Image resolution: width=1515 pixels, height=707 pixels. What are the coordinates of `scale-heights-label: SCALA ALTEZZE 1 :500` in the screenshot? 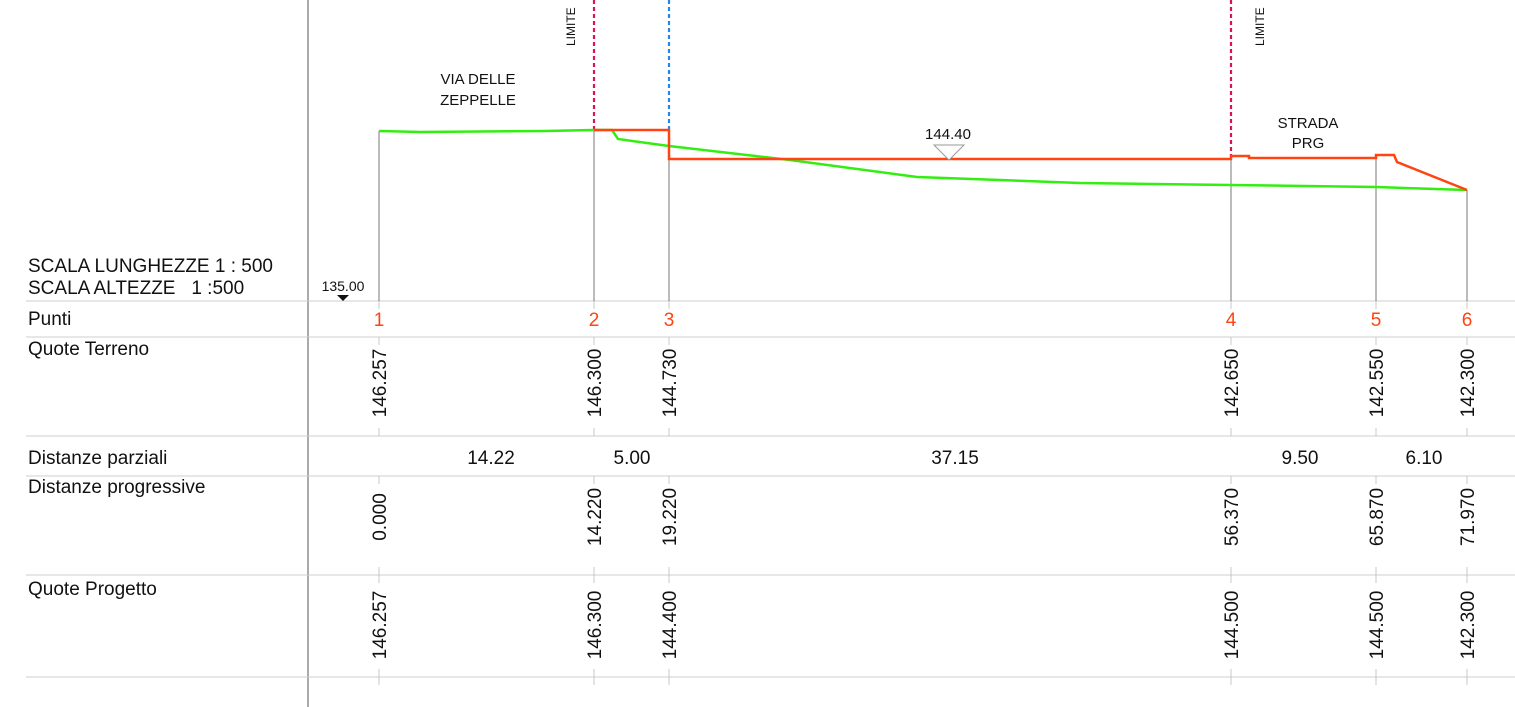 It's located at (136, 288).